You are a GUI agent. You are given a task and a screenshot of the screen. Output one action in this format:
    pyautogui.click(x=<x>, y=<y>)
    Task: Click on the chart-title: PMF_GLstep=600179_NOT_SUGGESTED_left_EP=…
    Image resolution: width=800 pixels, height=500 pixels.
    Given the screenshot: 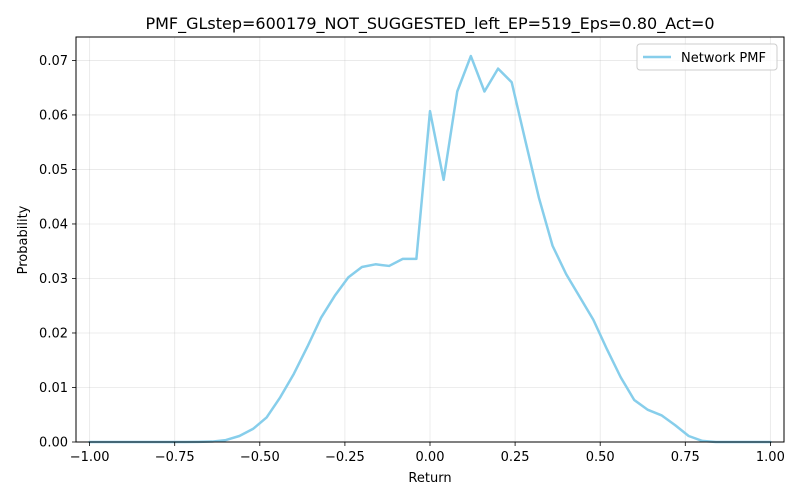 What is the action you would take?
    pyautogui.click(x=429, y=24)
    